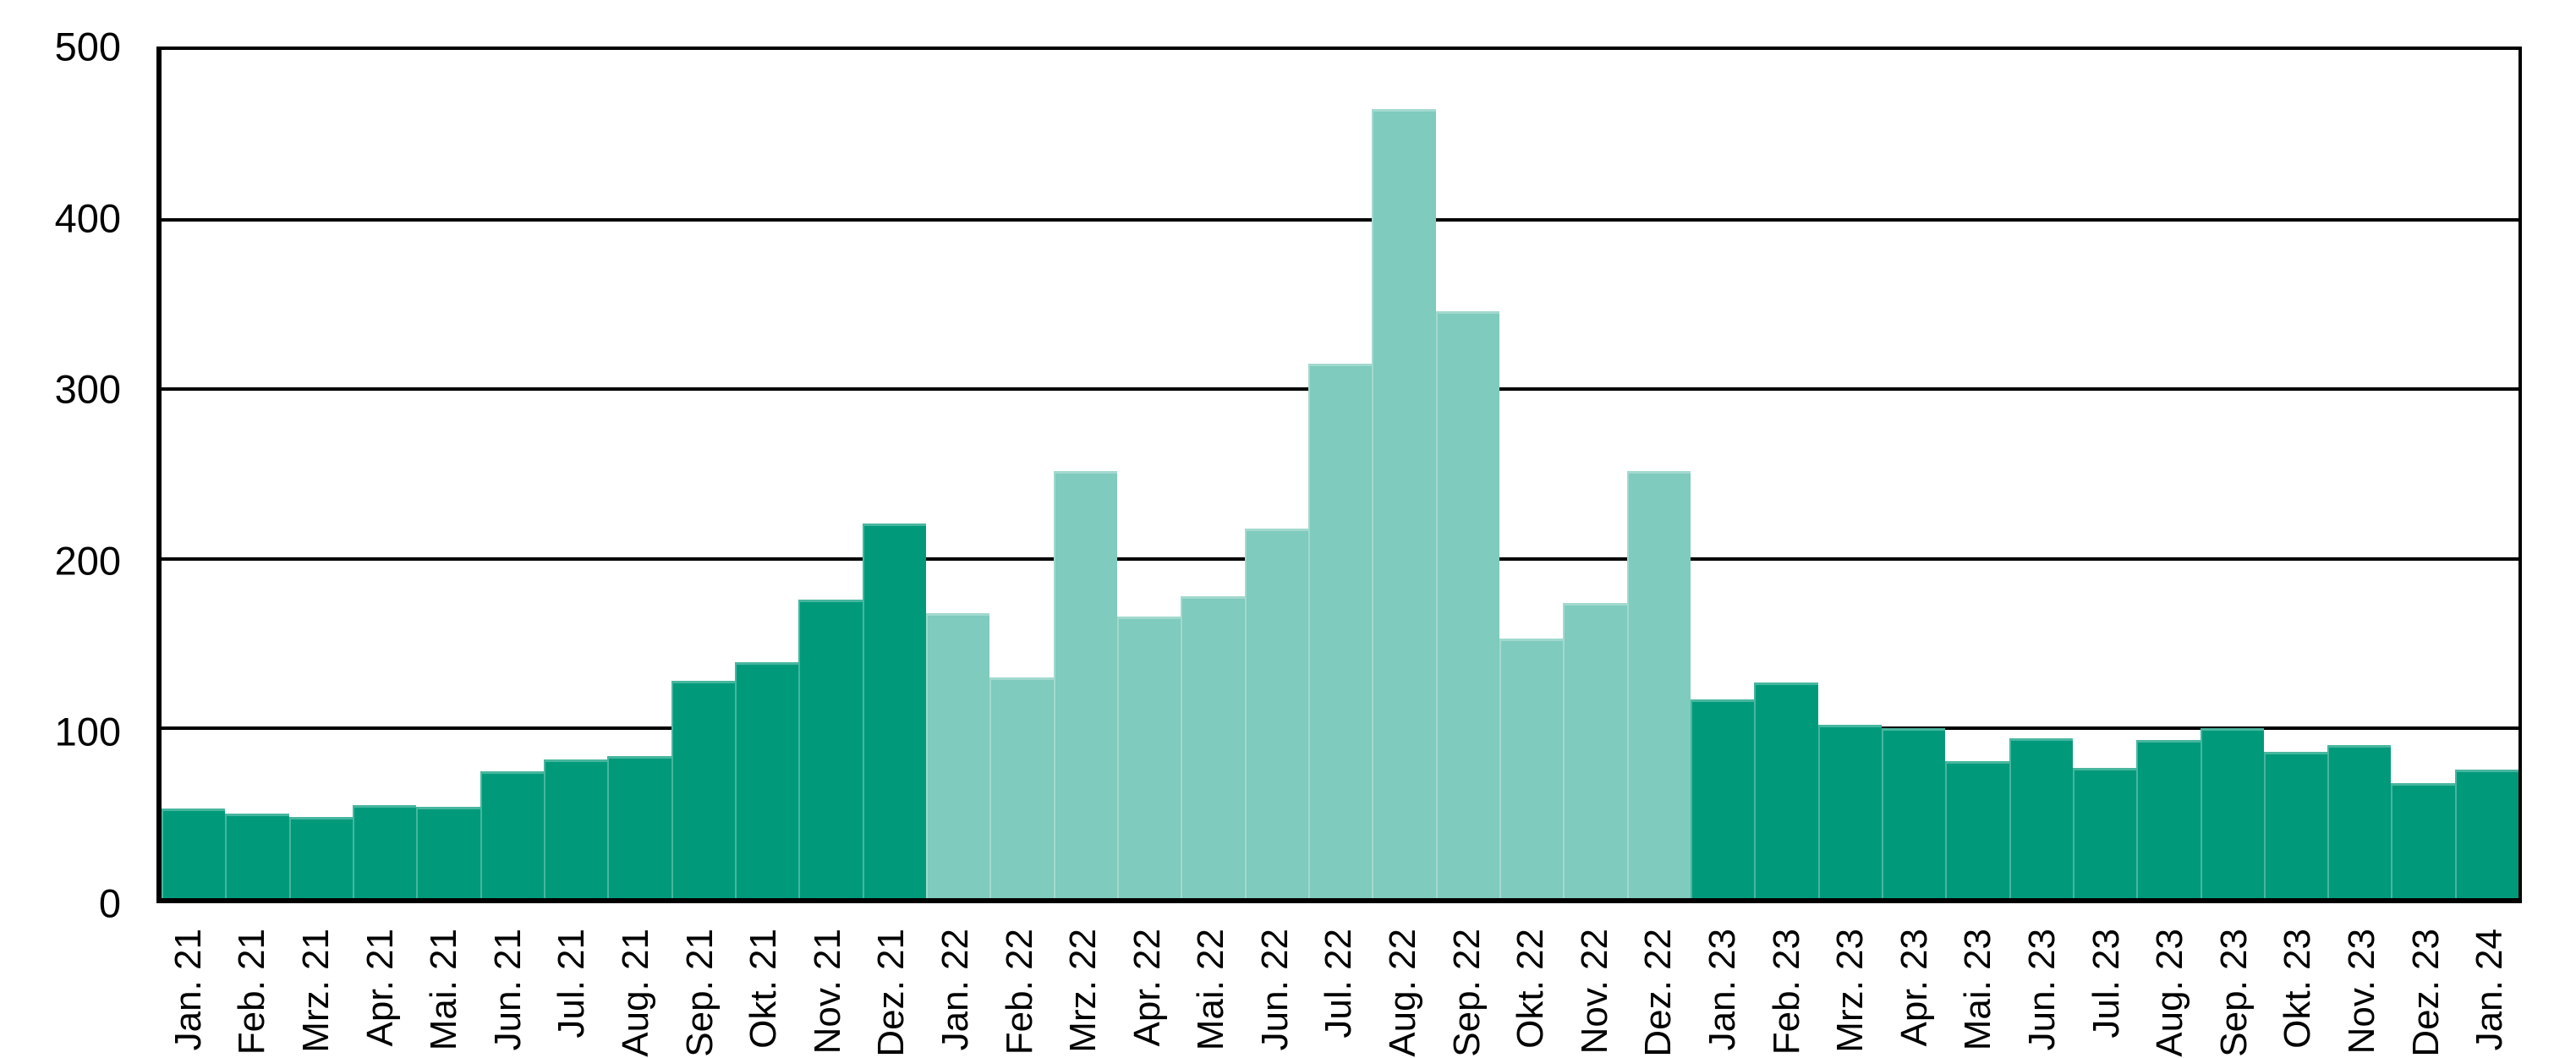 Image resolution: width=2576 pixels, height=1058 pixels. I want to click on y-tick-label: 0, so click(109, 903).